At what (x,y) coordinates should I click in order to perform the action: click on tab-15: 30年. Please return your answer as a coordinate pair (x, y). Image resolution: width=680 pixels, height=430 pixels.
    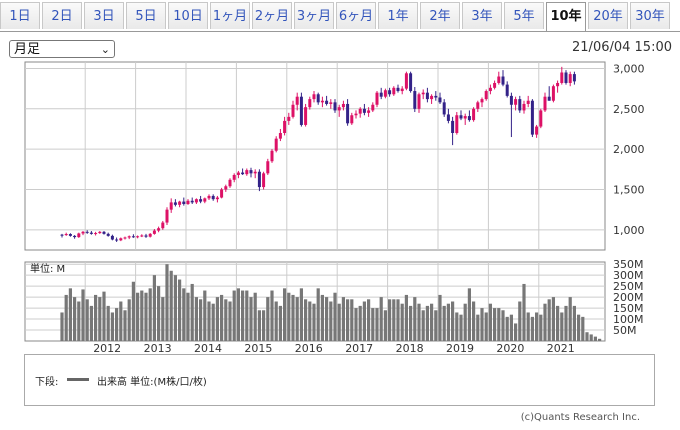
    Looking at the image, I should click on (650, 15).